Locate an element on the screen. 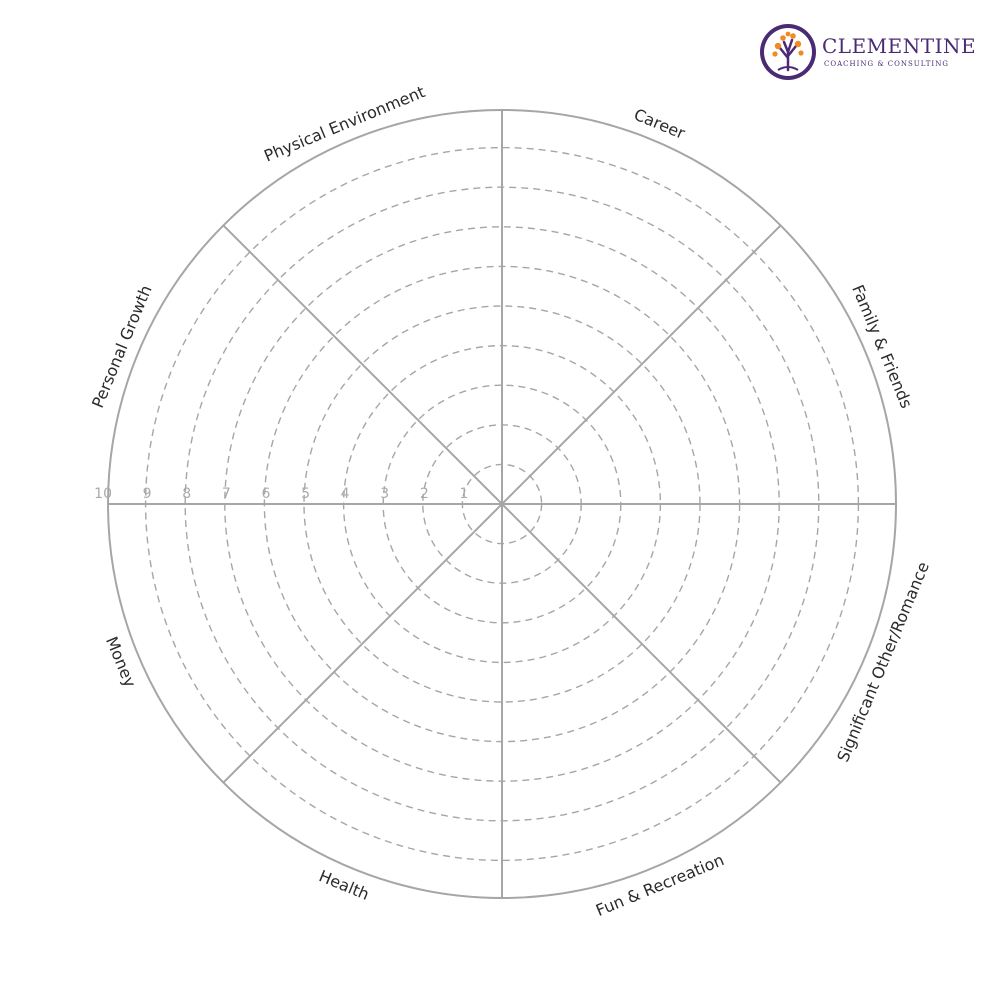 The width and height of the screenshot is (1000, 1000). brand-tagline: COACHING & CONSULTING is located at coordinates (886, 64).